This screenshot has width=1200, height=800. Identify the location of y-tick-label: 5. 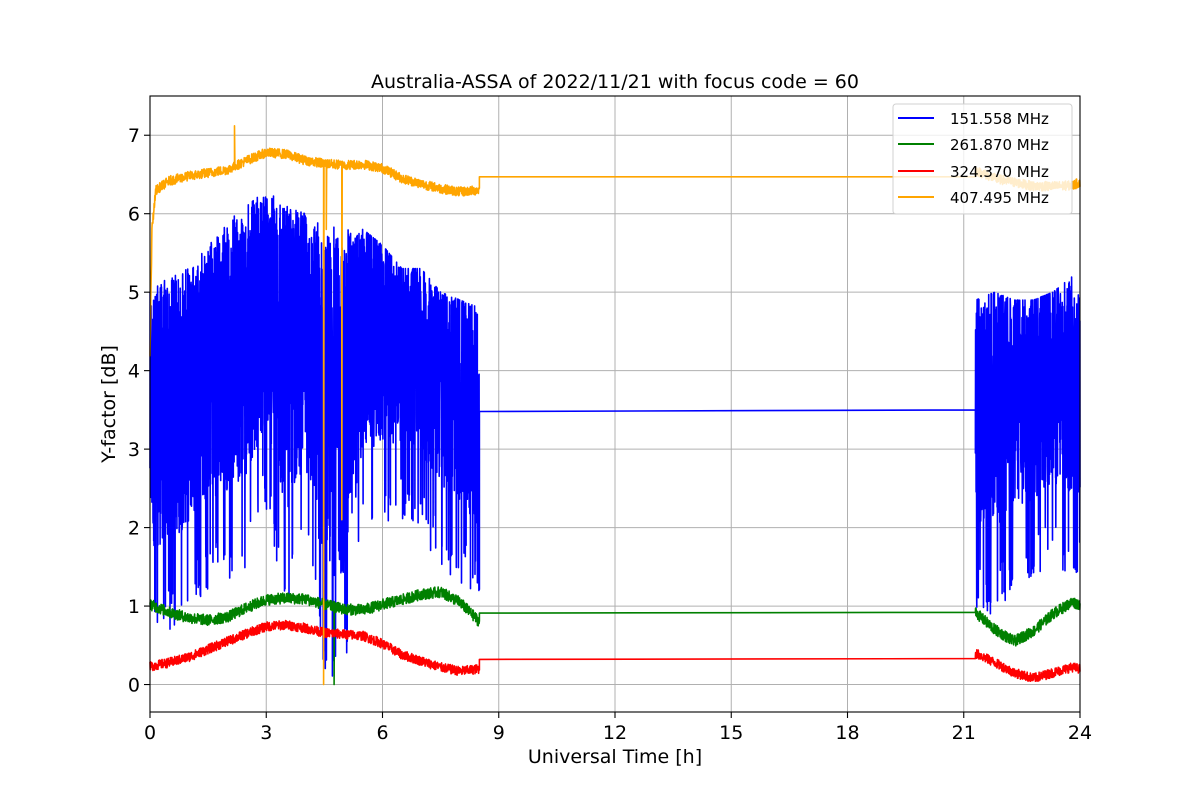
(134, 293).